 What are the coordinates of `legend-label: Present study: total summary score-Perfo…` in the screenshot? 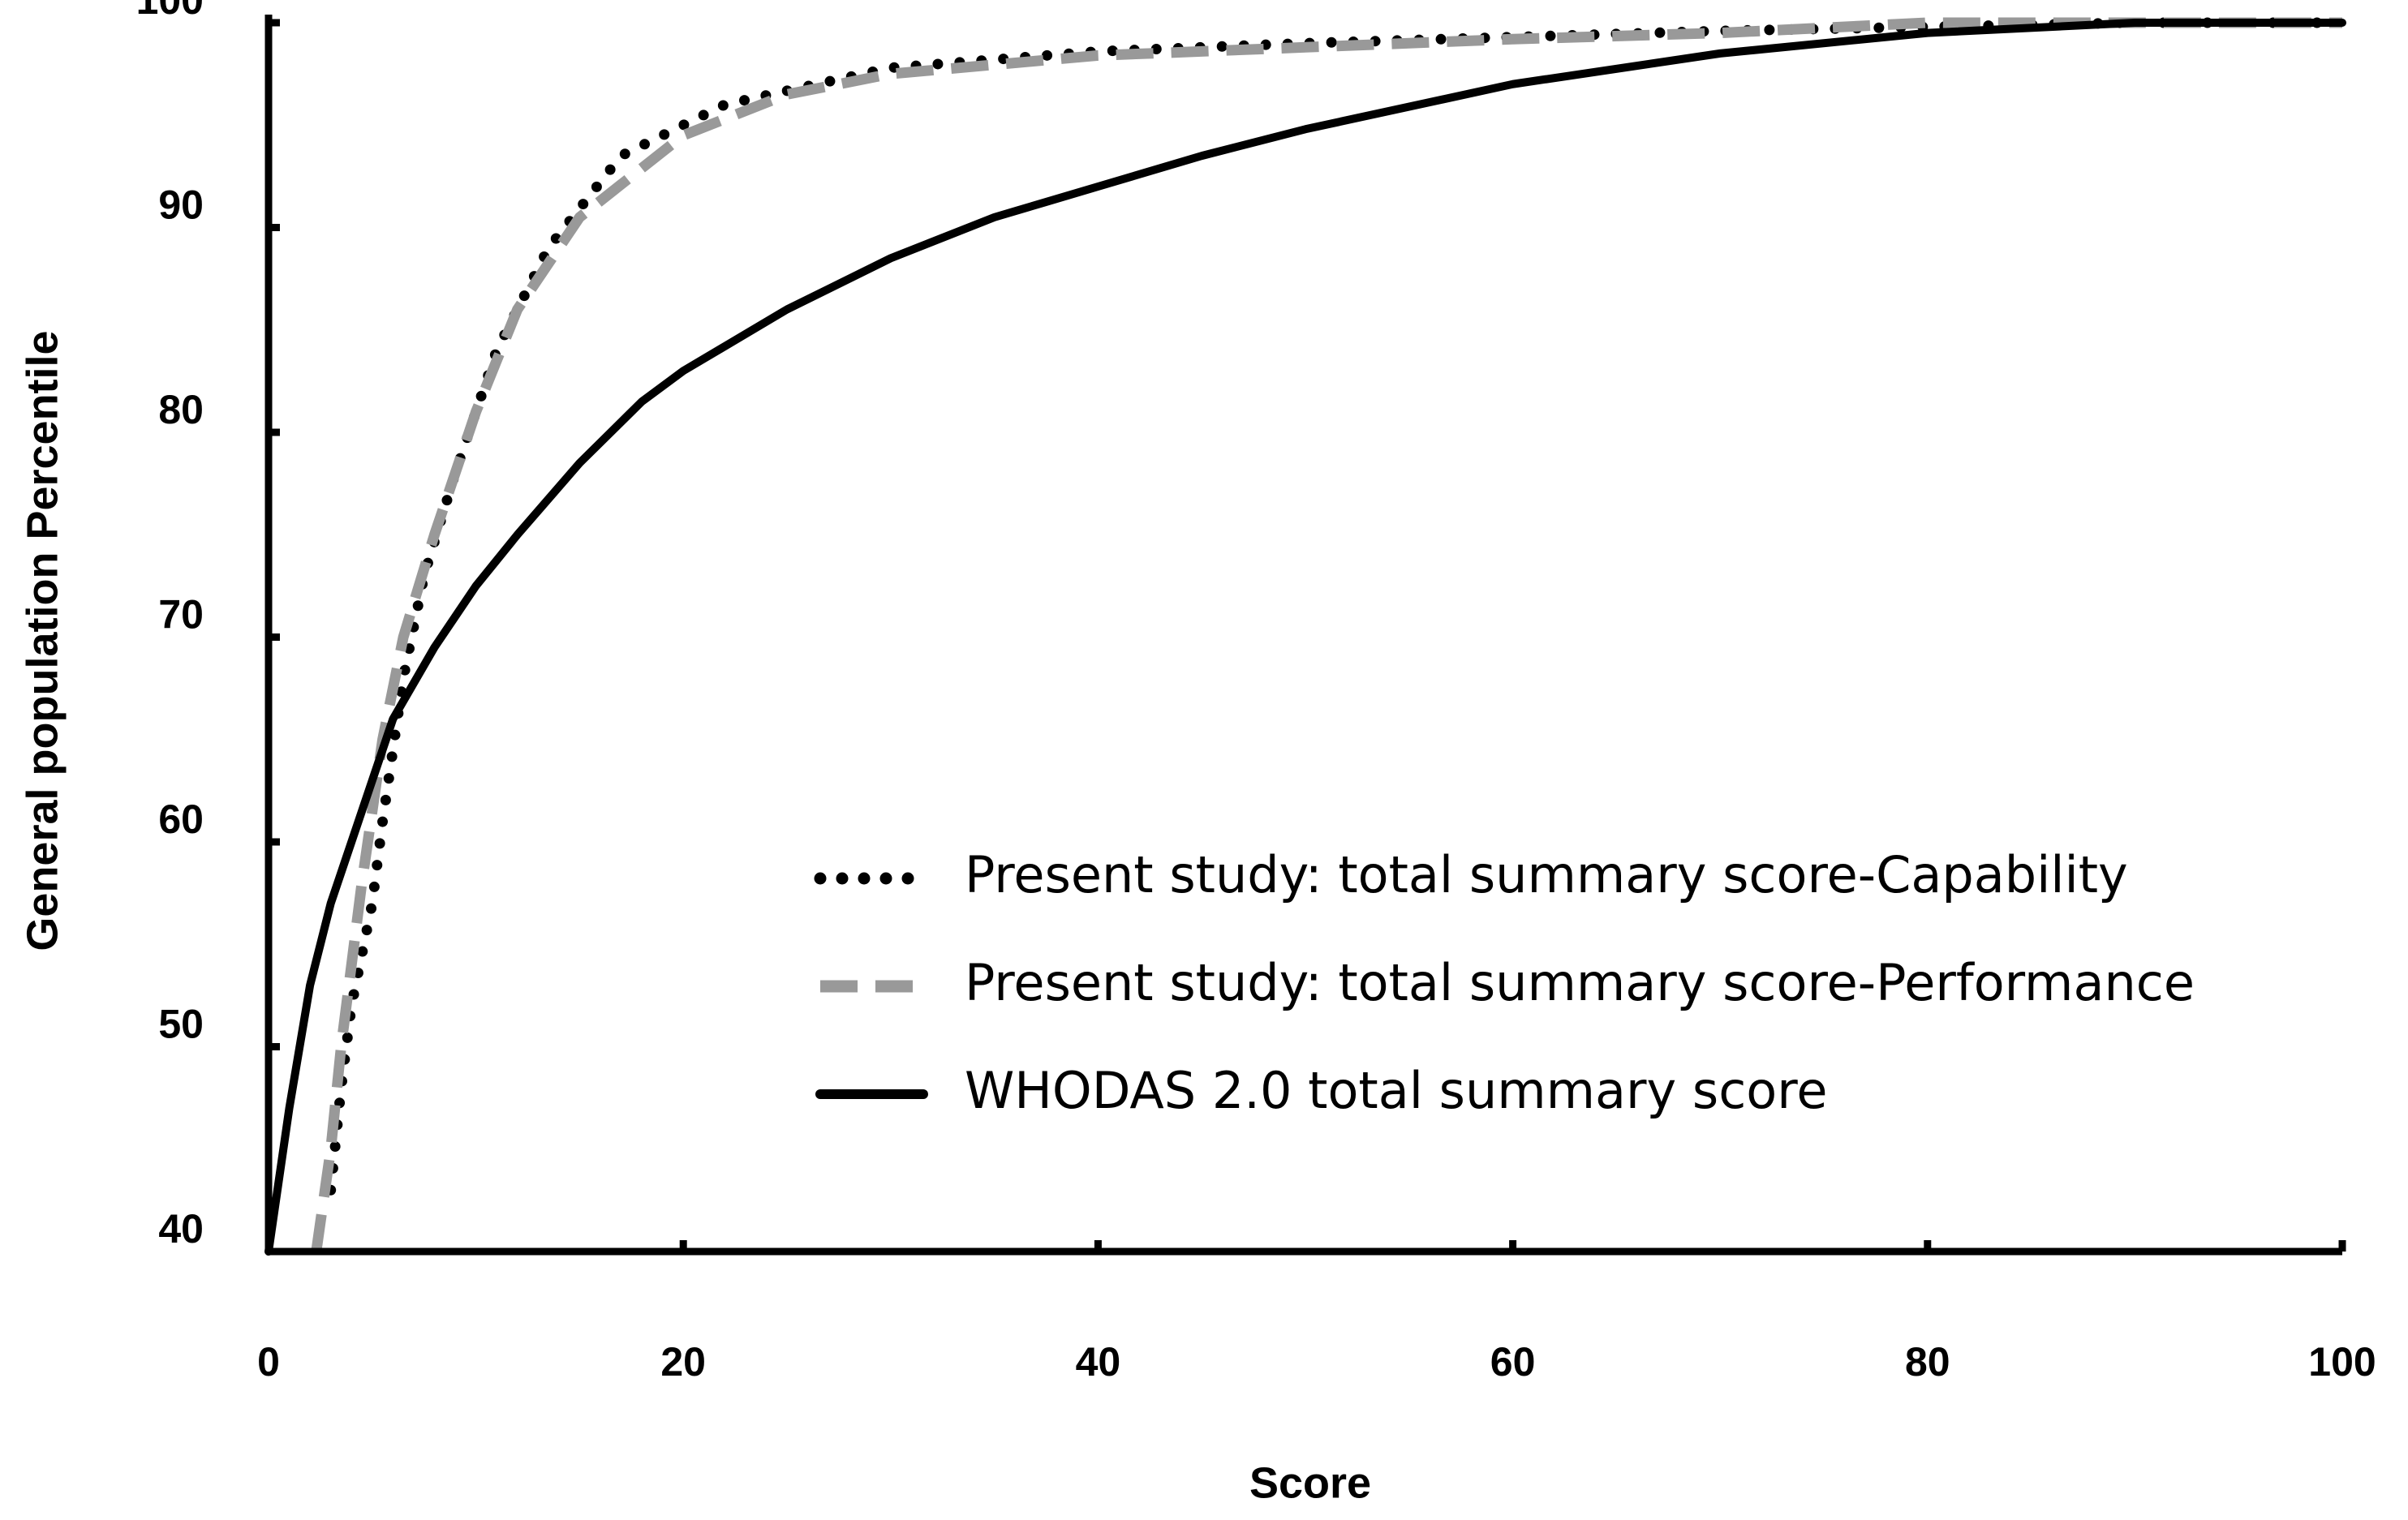 It's located at (1580, 982).